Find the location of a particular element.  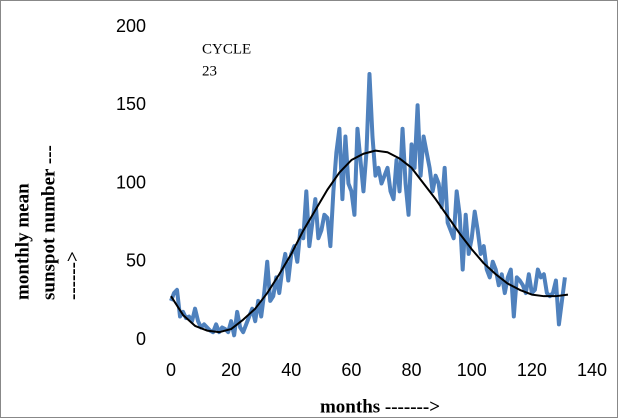

x-tick-label: 20 is located at coordinates (231, 370).